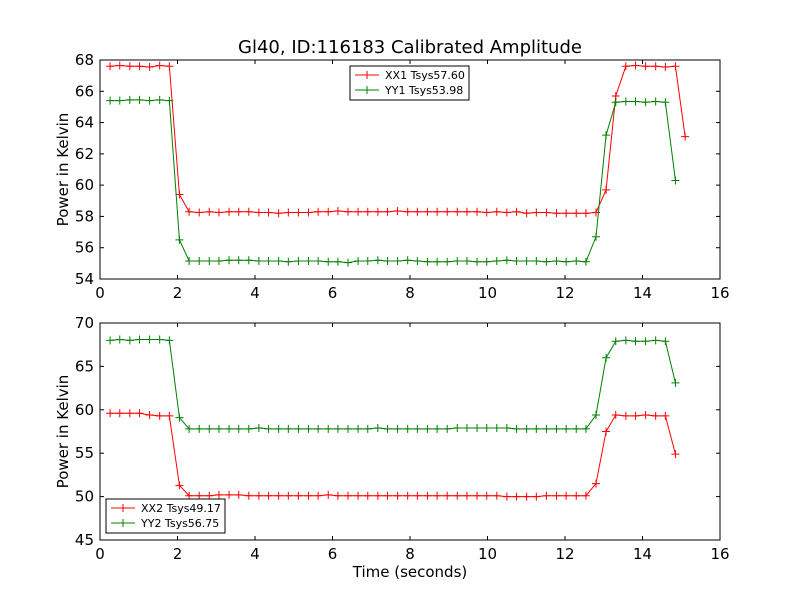 The width and height of the screenshot is (800, 600). Describe the element at coordinates (84, 91) in the screenshot. I see `y-tick-label: 66` at that location.